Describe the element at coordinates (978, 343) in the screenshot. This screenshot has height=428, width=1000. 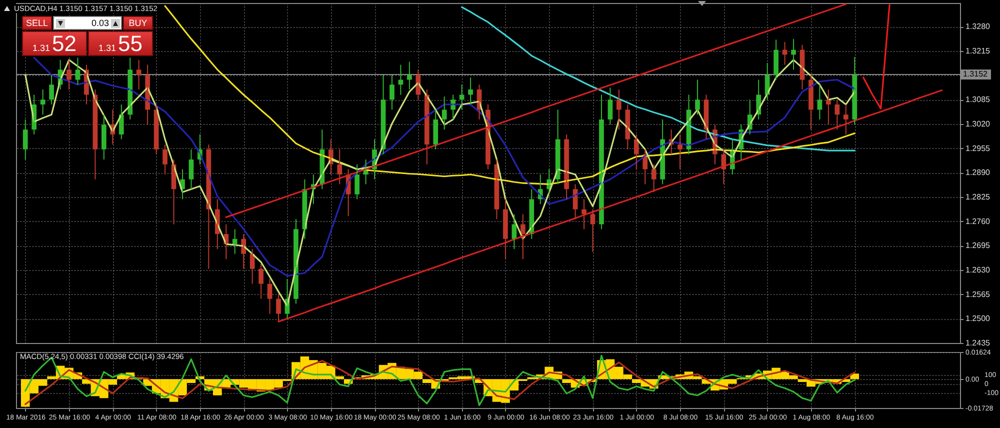
I see `y-tick-label: 1.2435` at that location.